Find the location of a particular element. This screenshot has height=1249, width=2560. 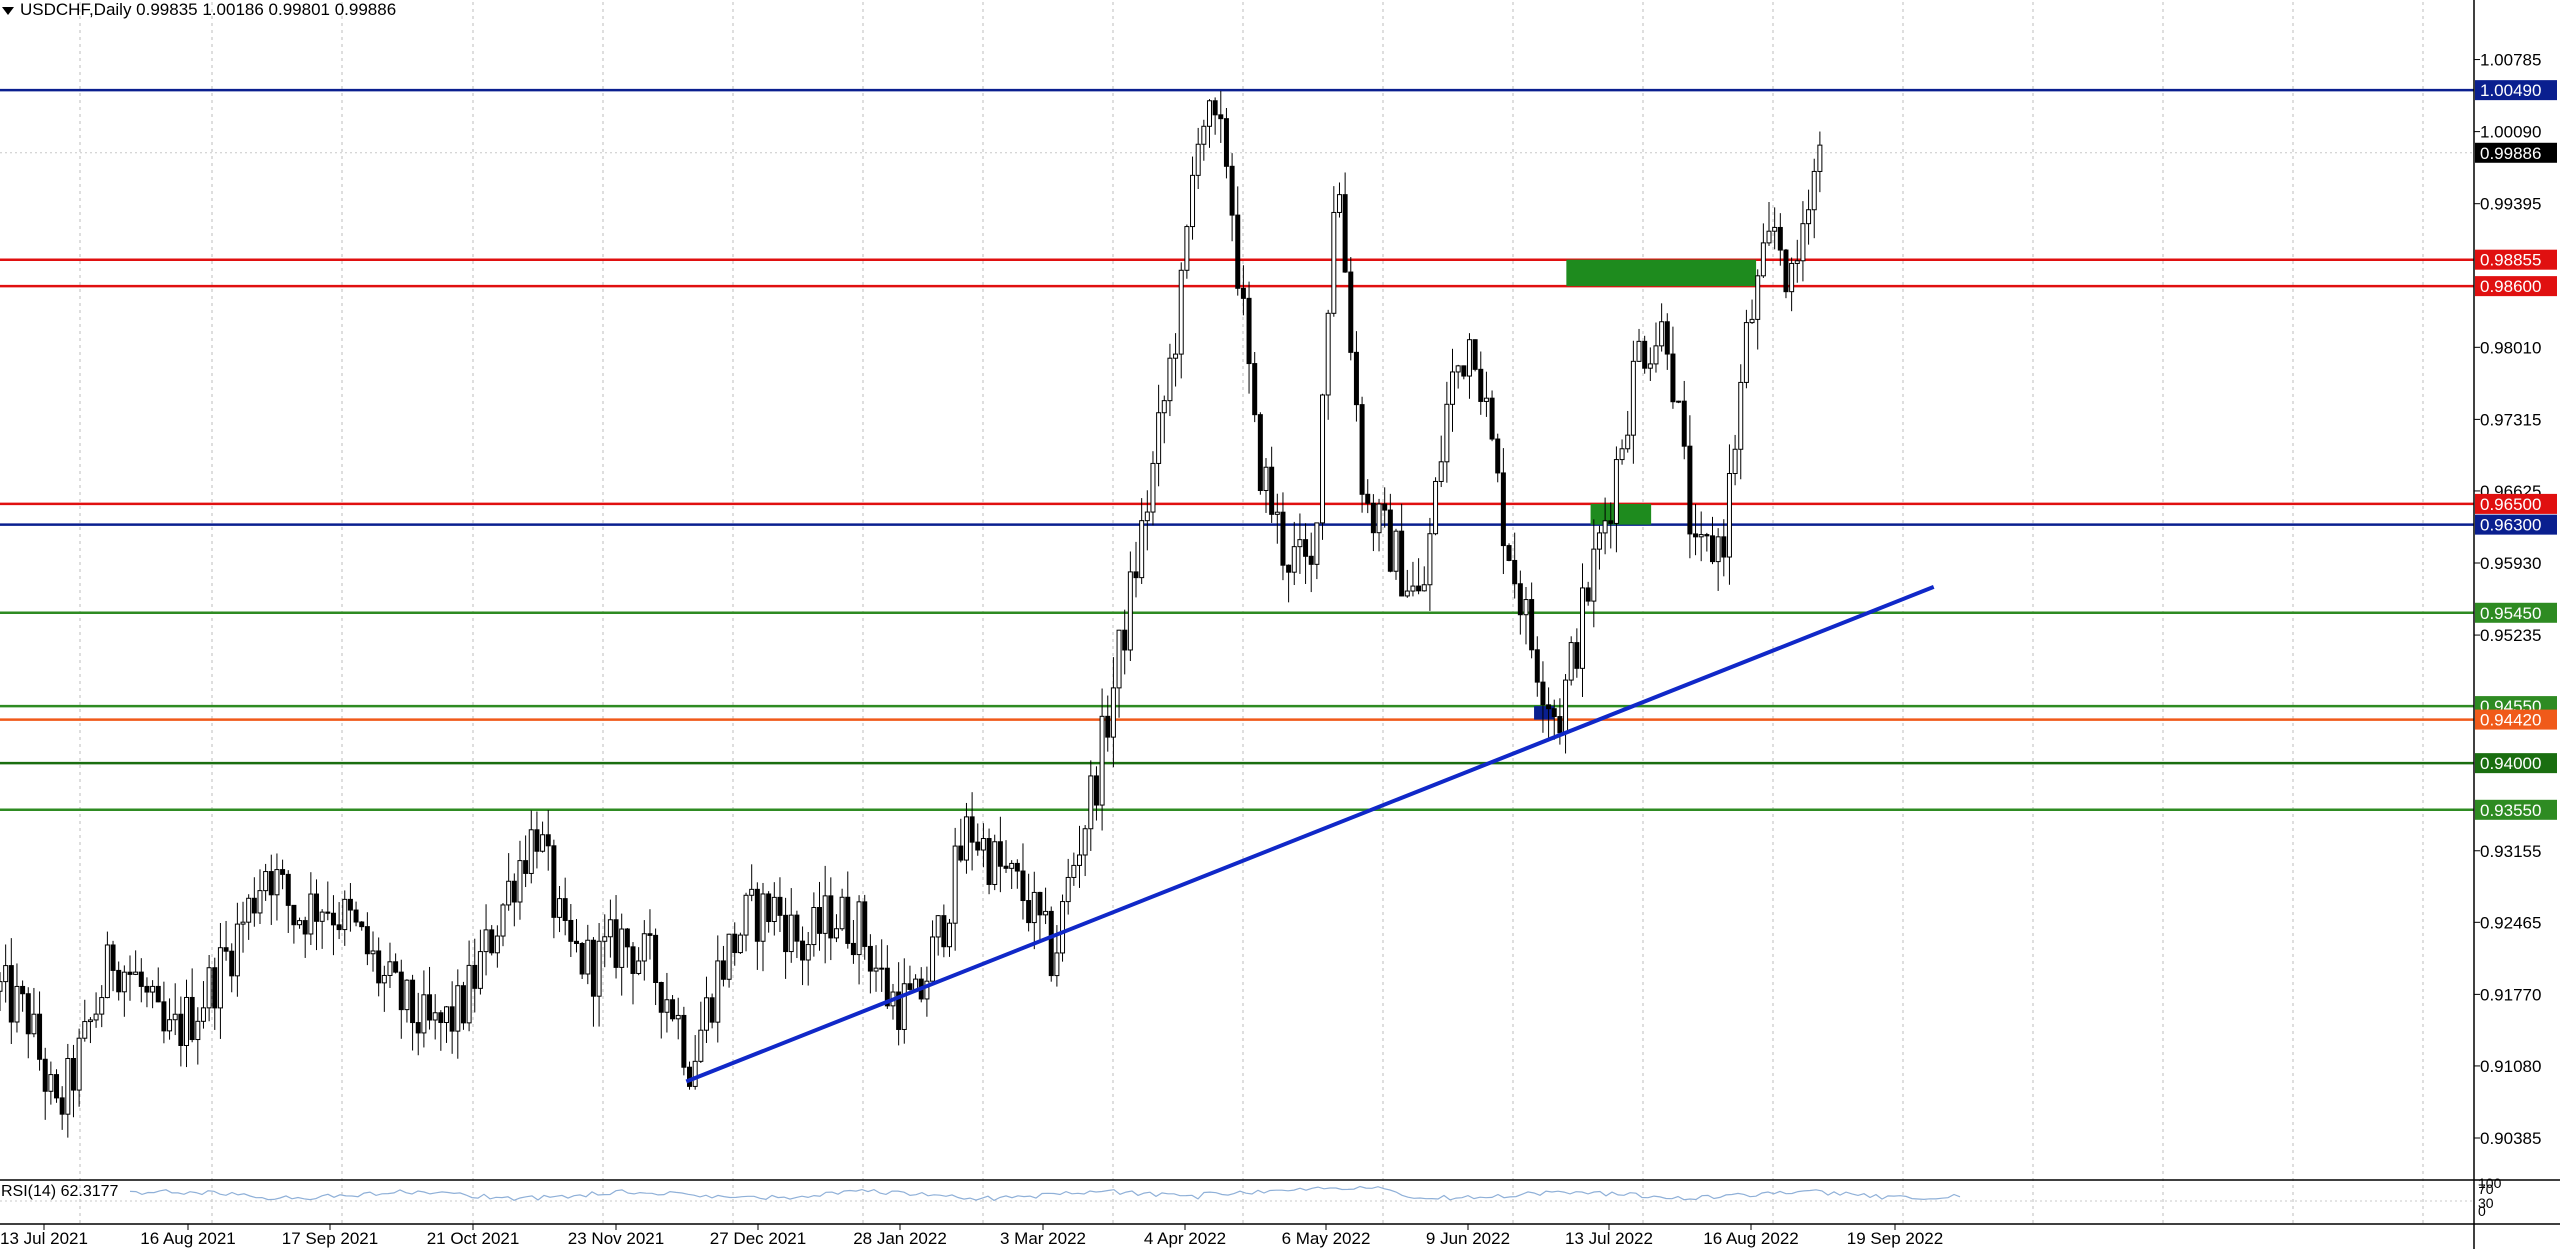

collapse-triangle-icon is located at coordinates (8, 10).